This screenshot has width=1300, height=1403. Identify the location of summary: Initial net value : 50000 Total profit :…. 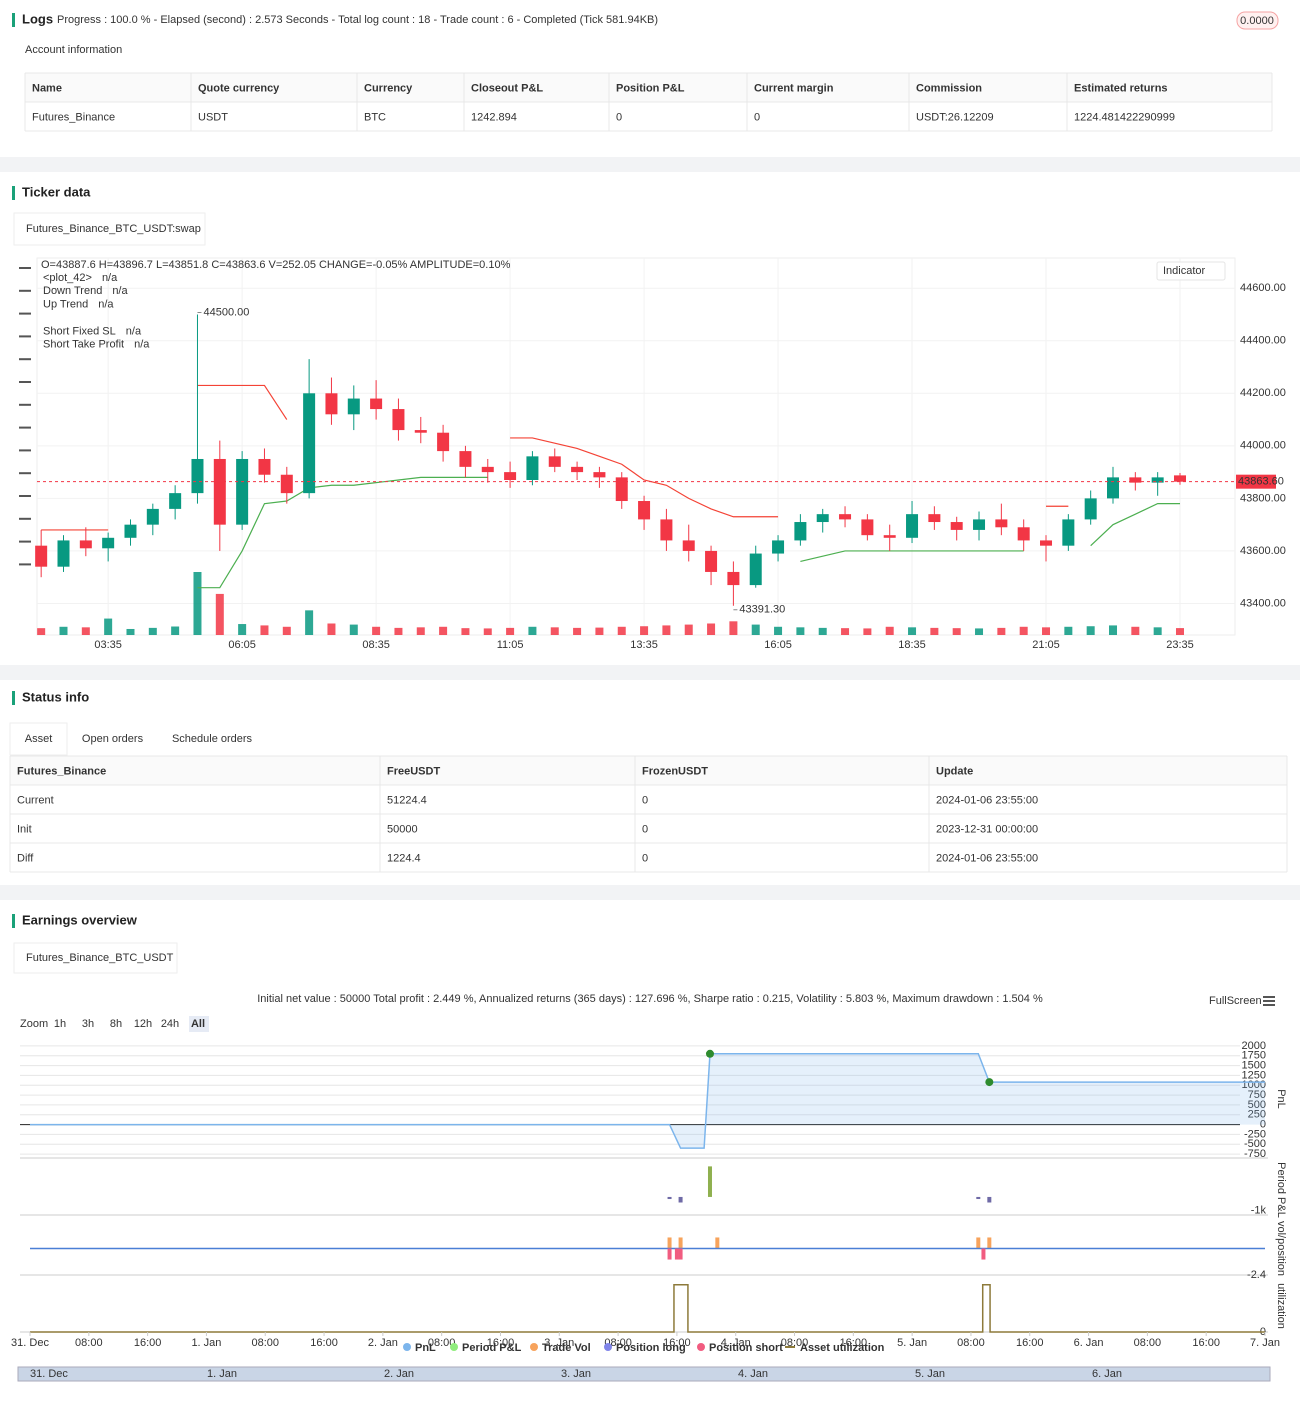
(650, 999).